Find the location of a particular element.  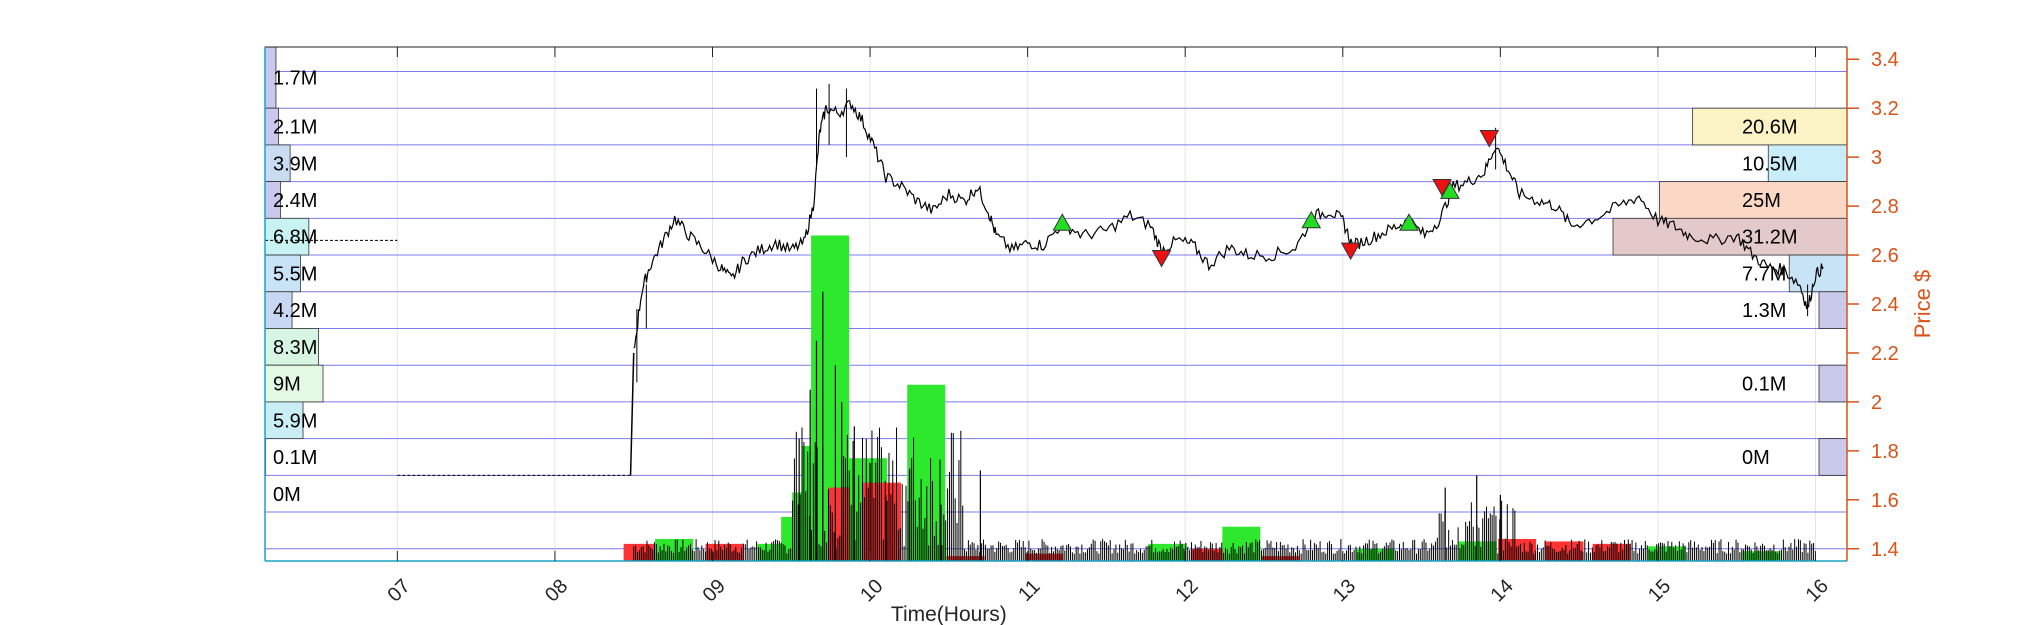

left-profile-label: 0M is located at coordinates (287, 495).